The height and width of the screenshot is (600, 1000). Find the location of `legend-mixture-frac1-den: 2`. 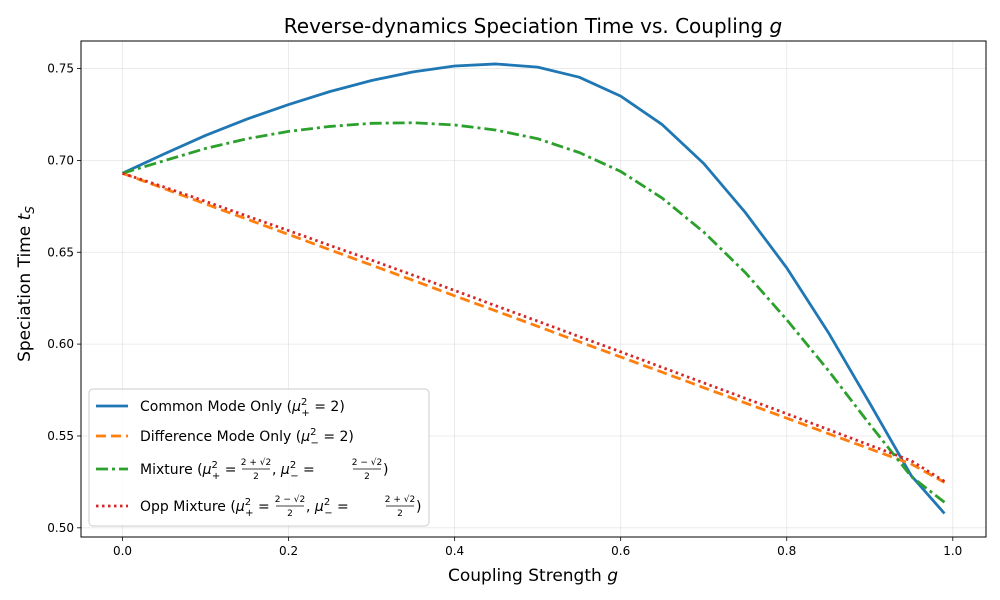

legend-mixture-frac1-den: 2 is located at coordinates (256, 477).